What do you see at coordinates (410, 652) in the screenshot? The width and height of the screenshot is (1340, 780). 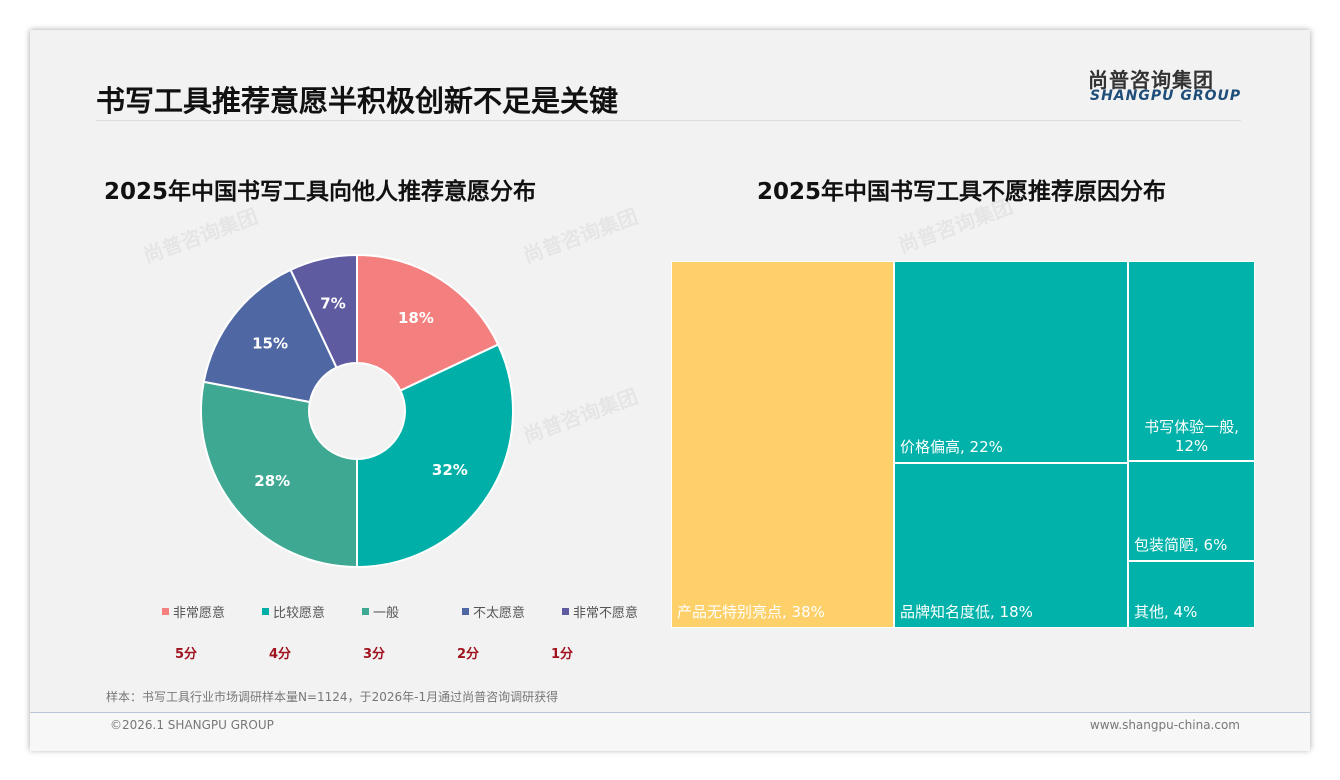 I see `score-row: 5分 4分 3分 2分 1分` at bounding box center [410, 652].